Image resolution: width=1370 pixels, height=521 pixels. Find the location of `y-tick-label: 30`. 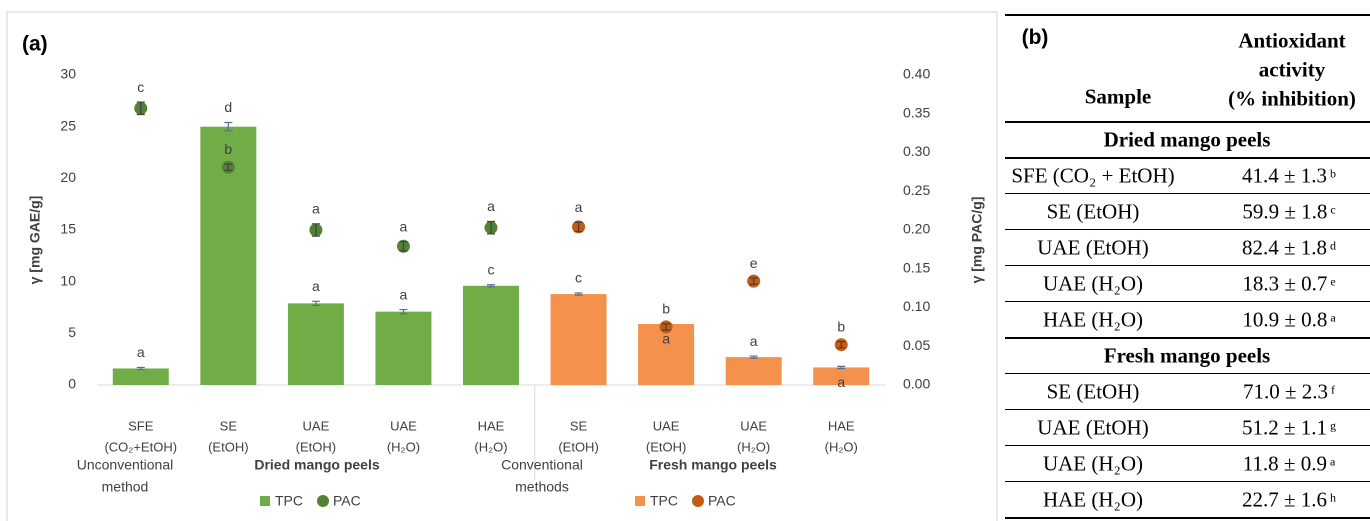

y-tick-label: 30 is located at coordinates (68, 74).